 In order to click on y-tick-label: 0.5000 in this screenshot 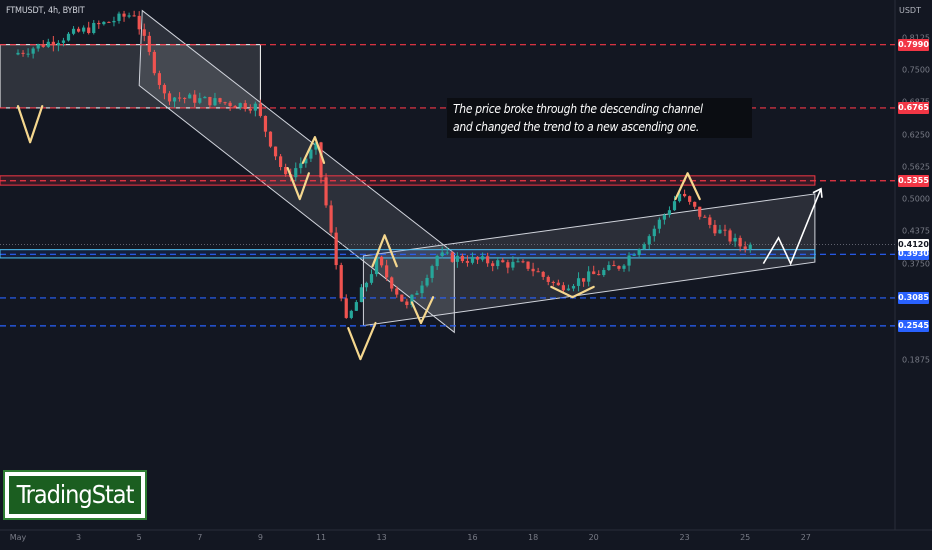, I will do `click(916, 199)`.